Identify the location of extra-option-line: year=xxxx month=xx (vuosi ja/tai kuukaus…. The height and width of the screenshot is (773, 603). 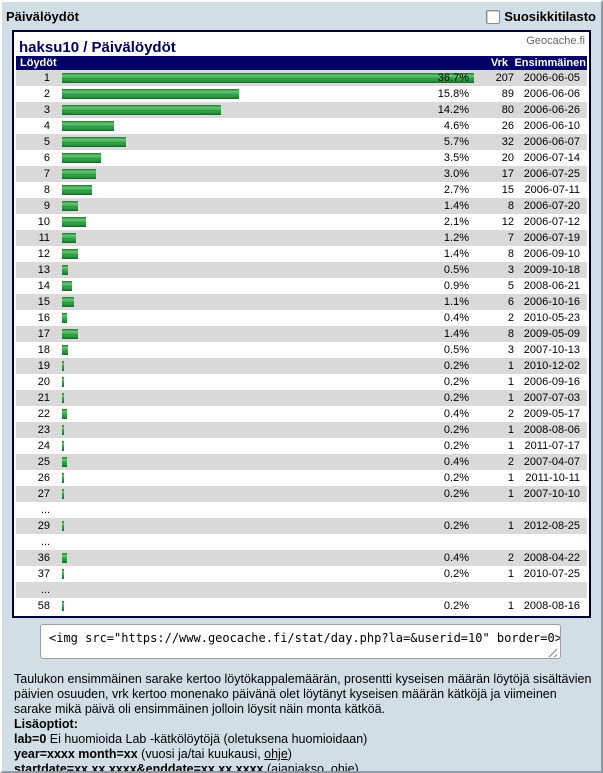
(304, 754).